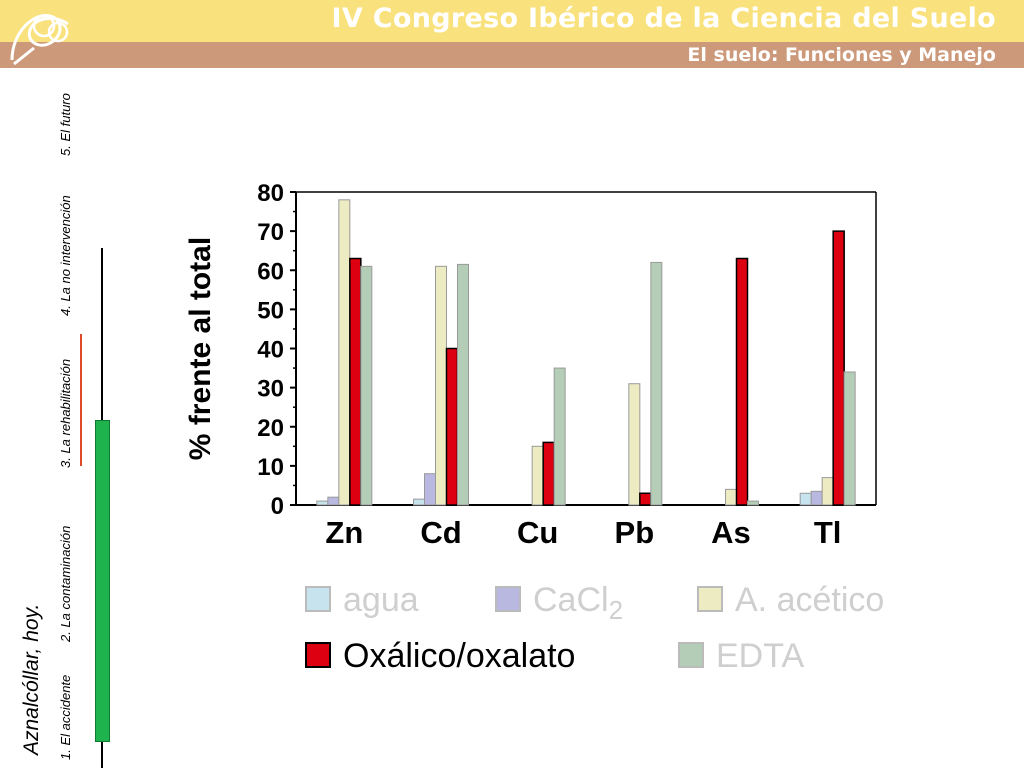 The image size is (1024, 768). What do you see at coordinates (81, 400) in the screenshot?
I see `current-section-marker` at bounding box center [81, 400].